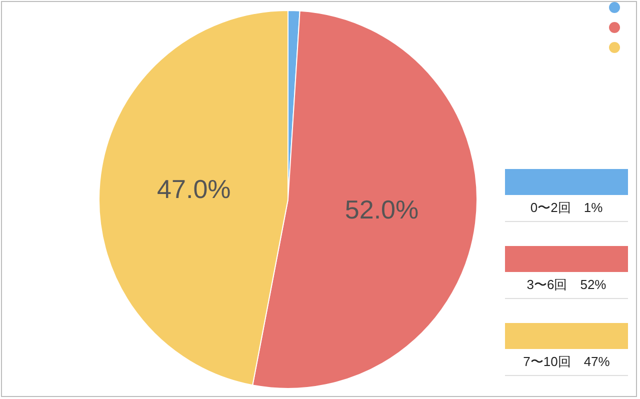 The width and height of the screenshot is (640, 399). What do you see at coordinates (566, 361) in the screenshot?
I see `category-label: 7〜10回 47%` at bounding box center [566, 361].